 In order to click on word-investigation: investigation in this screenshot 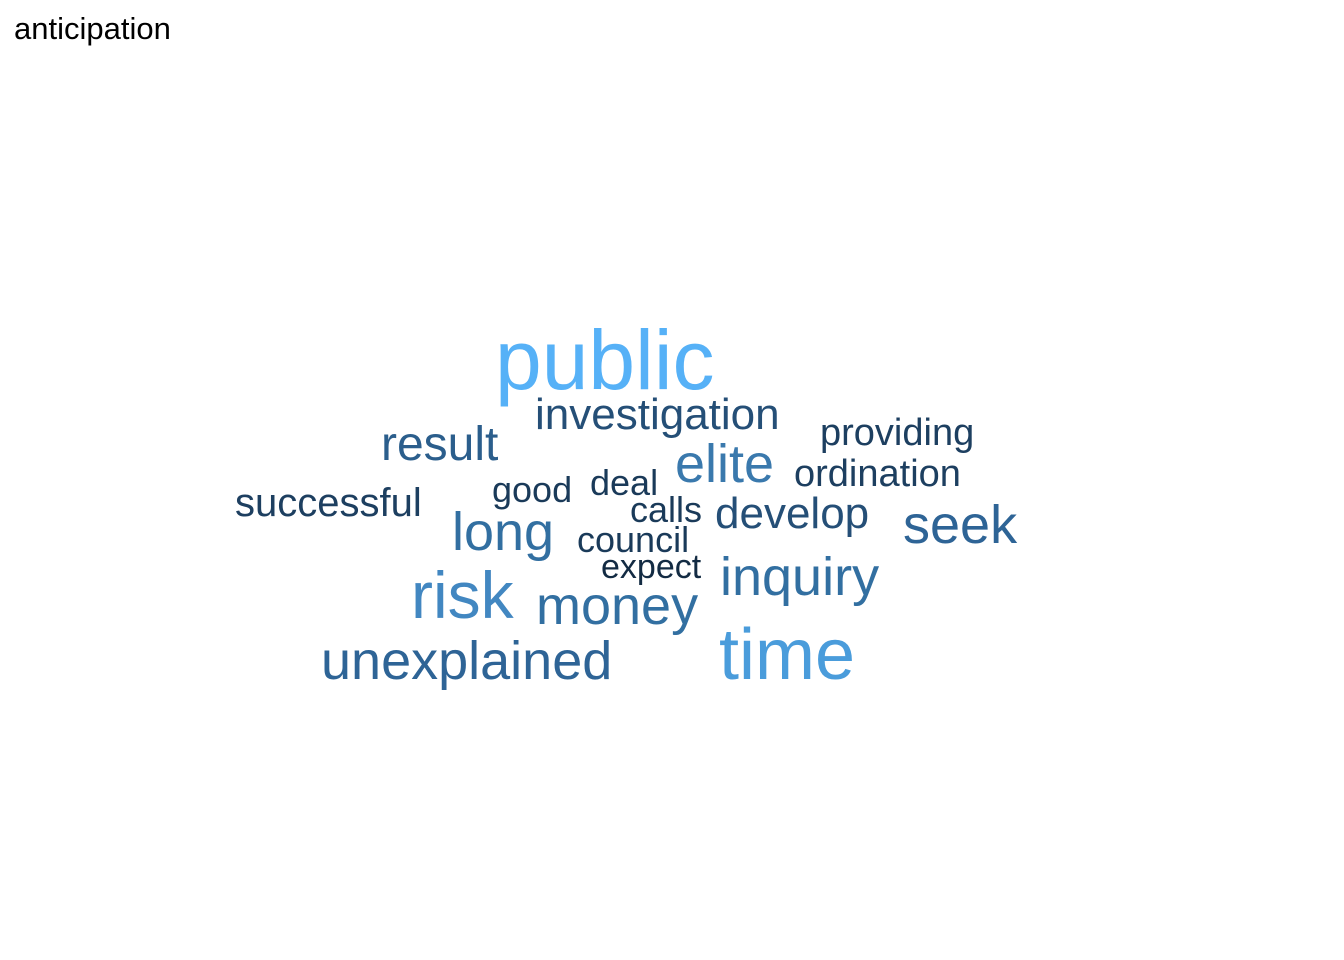, I will do `click(657, 414)`.